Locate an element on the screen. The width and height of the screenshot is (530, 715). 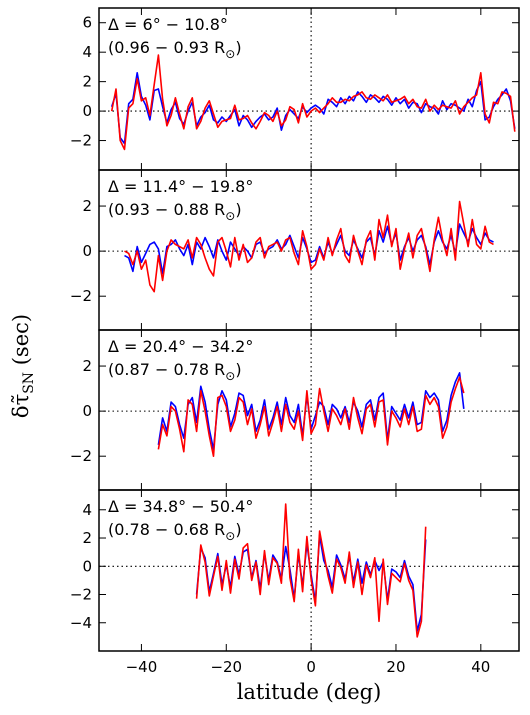
y-tick-label: 6 is located at coordinates (87, 23).